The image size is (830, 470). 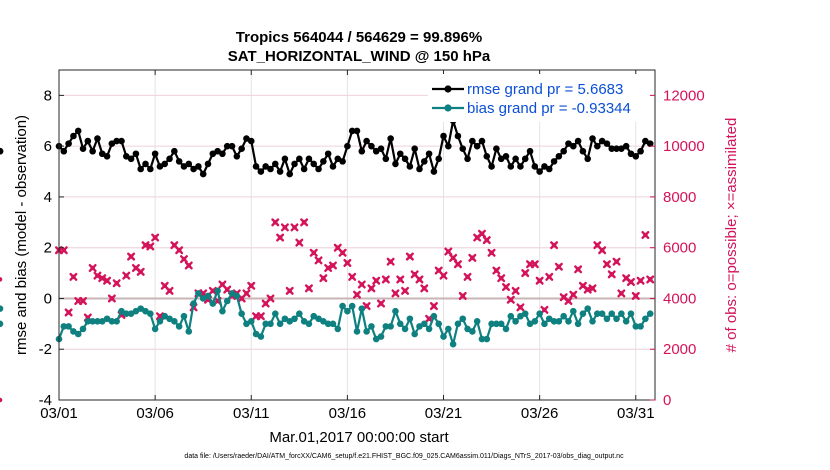 What do you see at coordinates (21, 235) in the screenshot?
I see `left-axis-label: rmse and bias (model - observation)` at bounding box center [21, 235].